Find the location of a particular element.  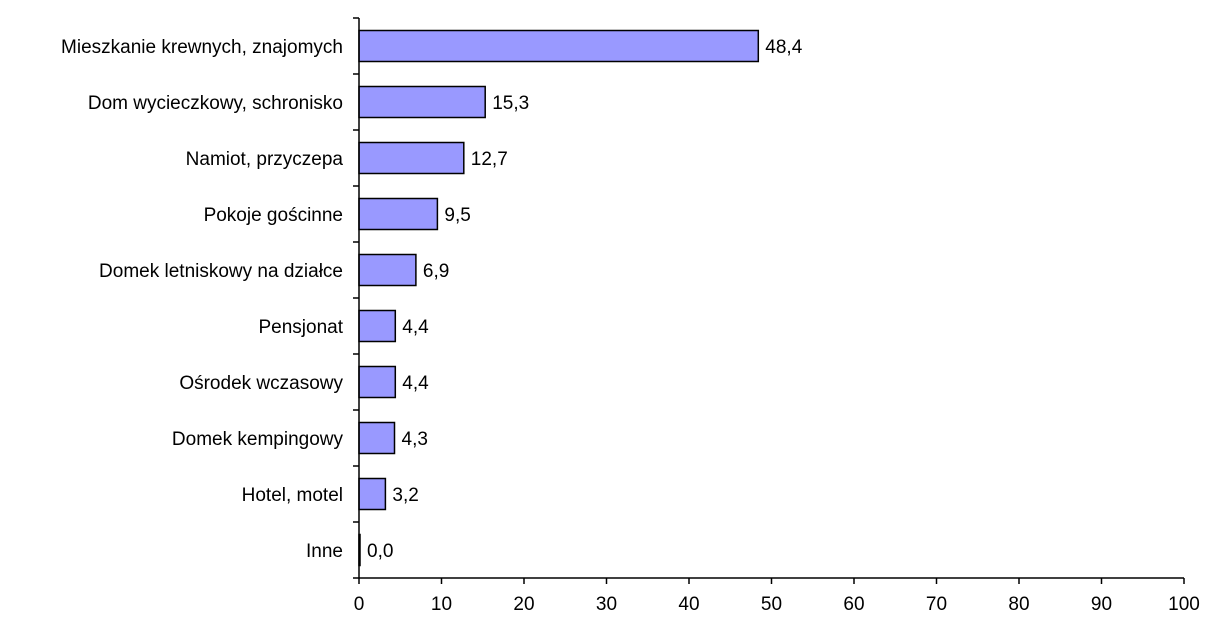

category-label: Namiot, przyczepa is located at coordinates (265, 159).